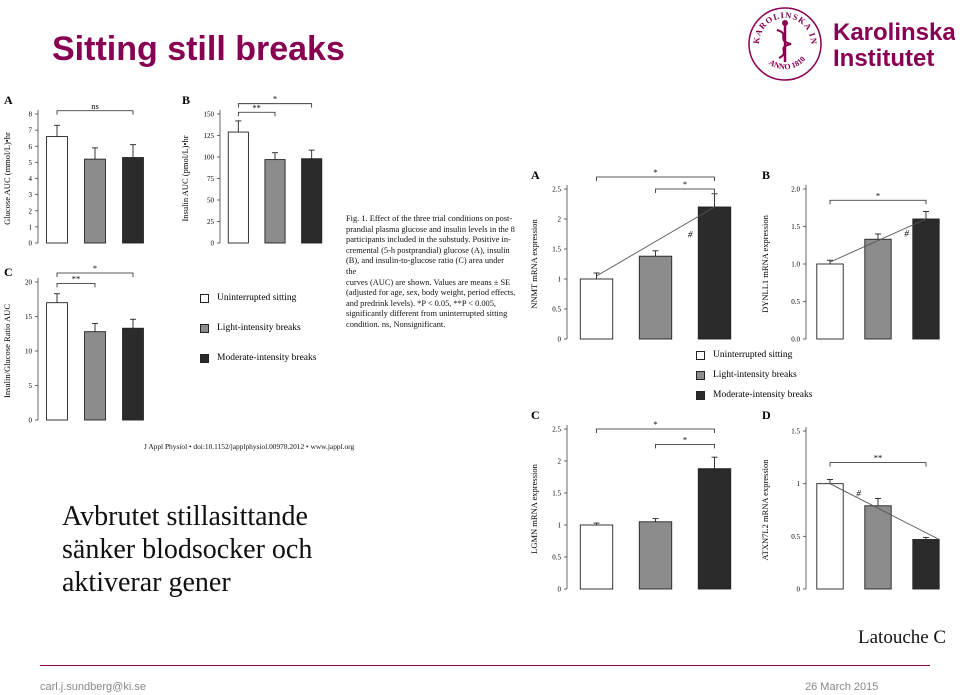 This screenshot has width=960, height=695. I want to click on y-tick-label: 25, so click(211, 222).